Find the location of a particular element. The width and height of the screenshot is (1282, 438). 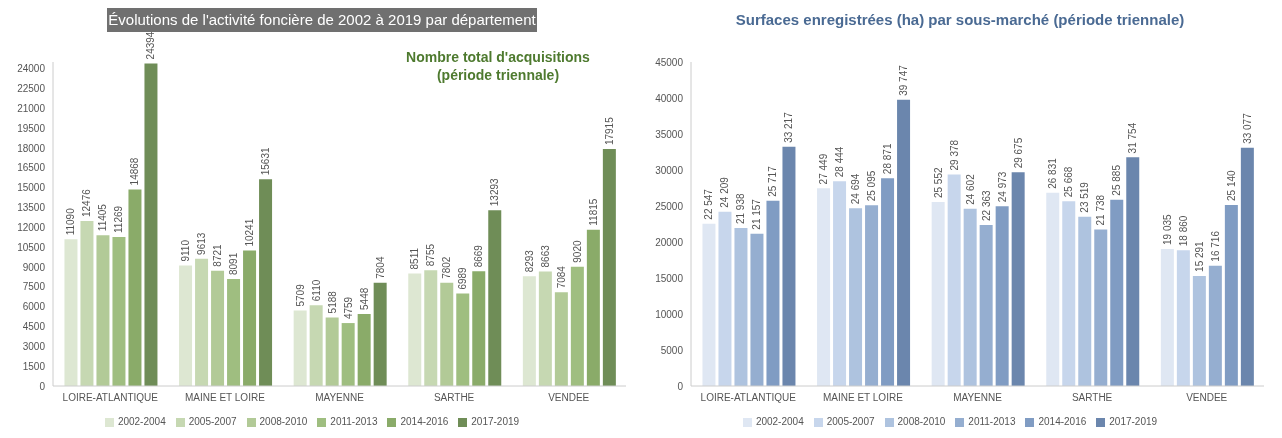

data-label: 25 885 is located at coordinates (1117, 180).